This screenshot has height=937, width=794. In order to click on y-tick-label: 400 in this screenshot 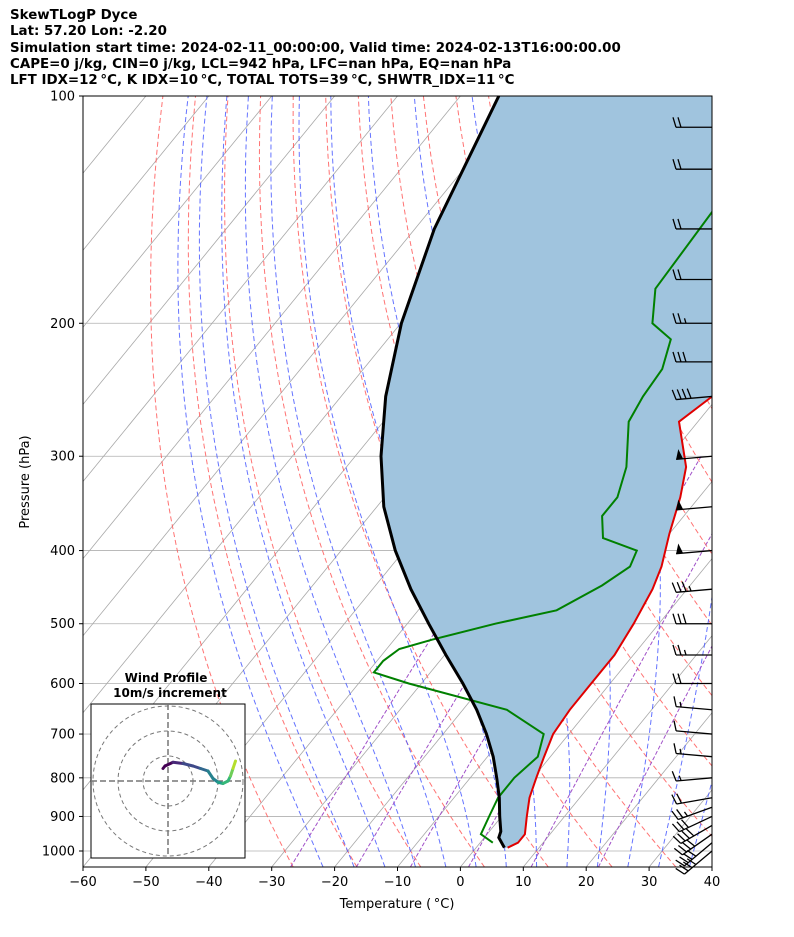, I will do `click(62, 551)`.